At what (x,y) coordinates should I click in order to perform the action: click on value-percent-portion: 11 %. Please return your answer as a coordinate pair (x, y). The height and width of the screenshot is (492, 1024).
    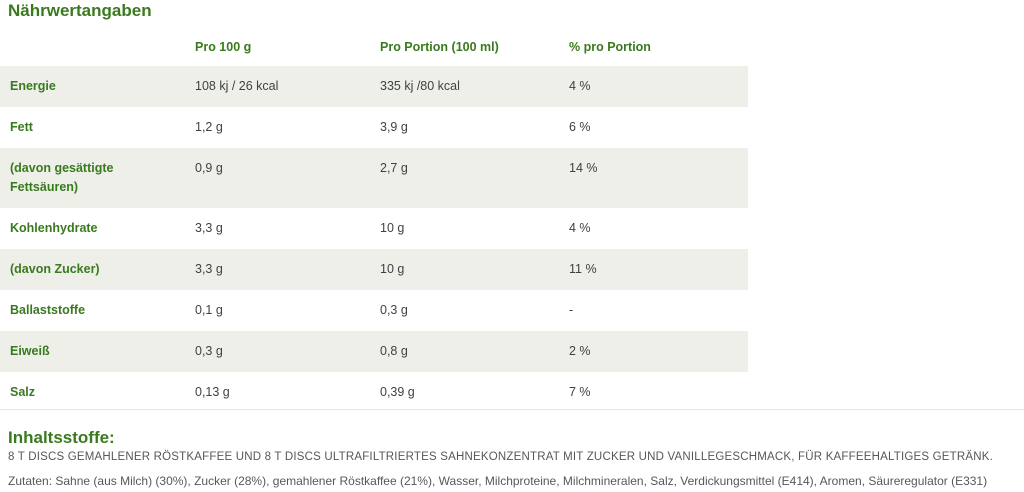
    Looking at the image, I should click on (583, 269).